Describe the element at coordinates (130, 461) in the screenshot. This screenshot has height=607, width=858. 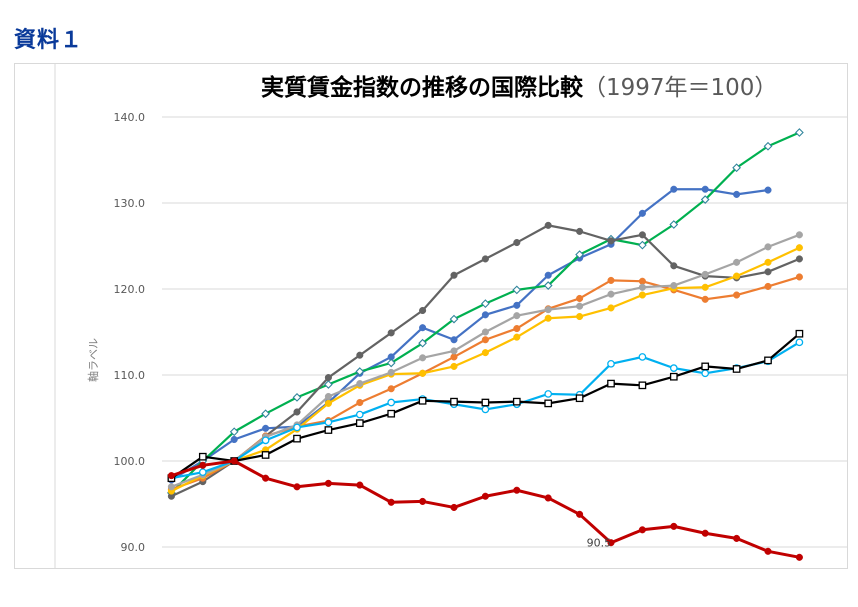
I see `y-tick-label: 100.0` at that location.